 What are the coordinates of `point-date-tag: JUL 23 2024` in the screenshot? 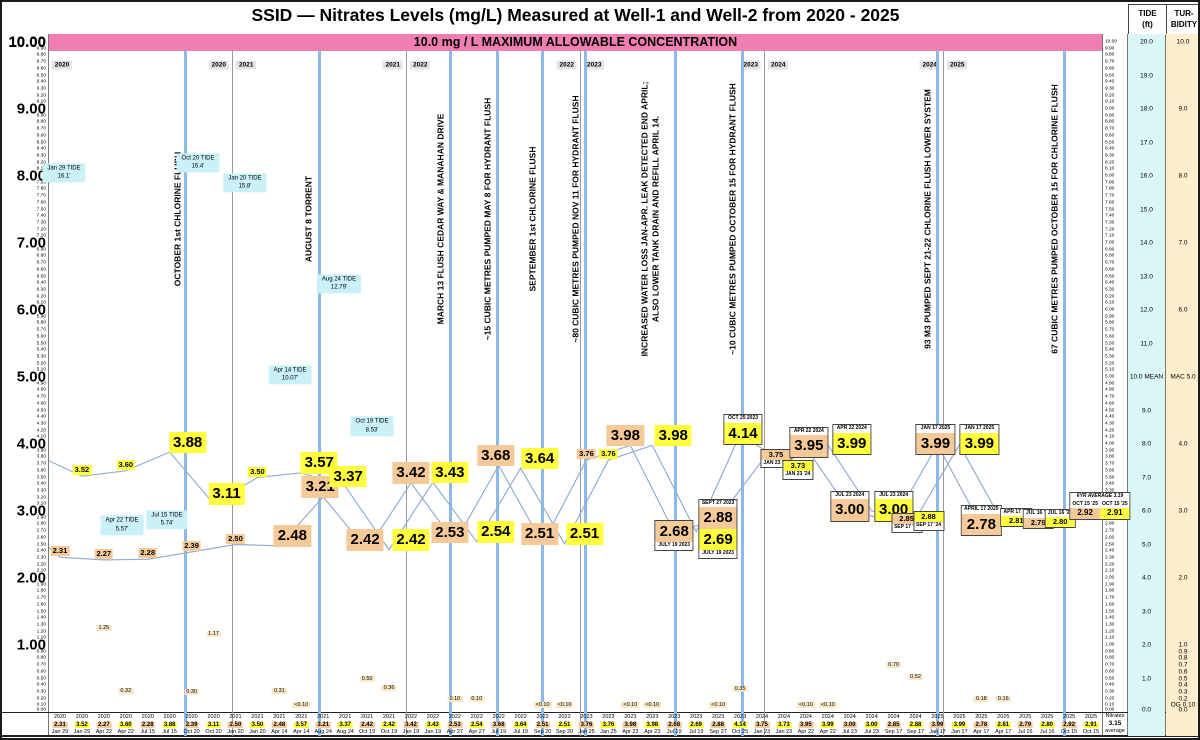 It's located at (894, 495).